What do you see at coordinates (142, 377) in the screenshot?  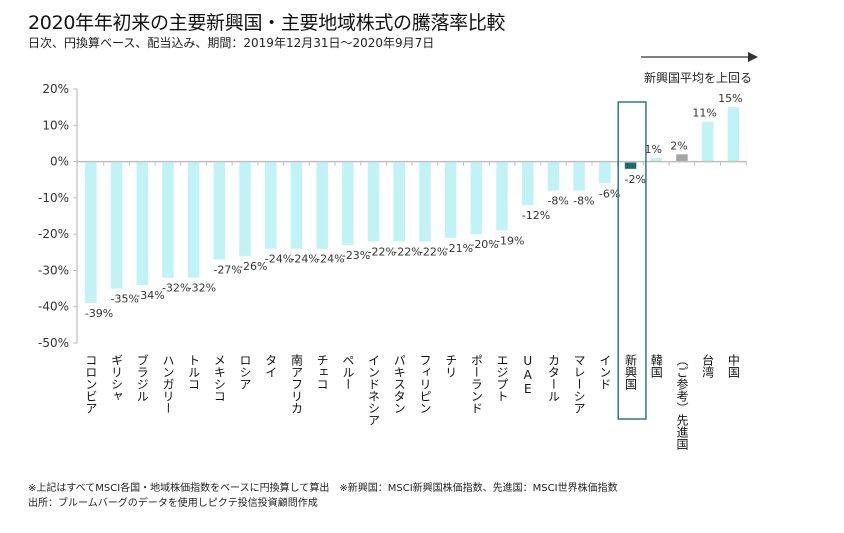 I see `category-label: ブラジル` at bounding box center [142, 377].